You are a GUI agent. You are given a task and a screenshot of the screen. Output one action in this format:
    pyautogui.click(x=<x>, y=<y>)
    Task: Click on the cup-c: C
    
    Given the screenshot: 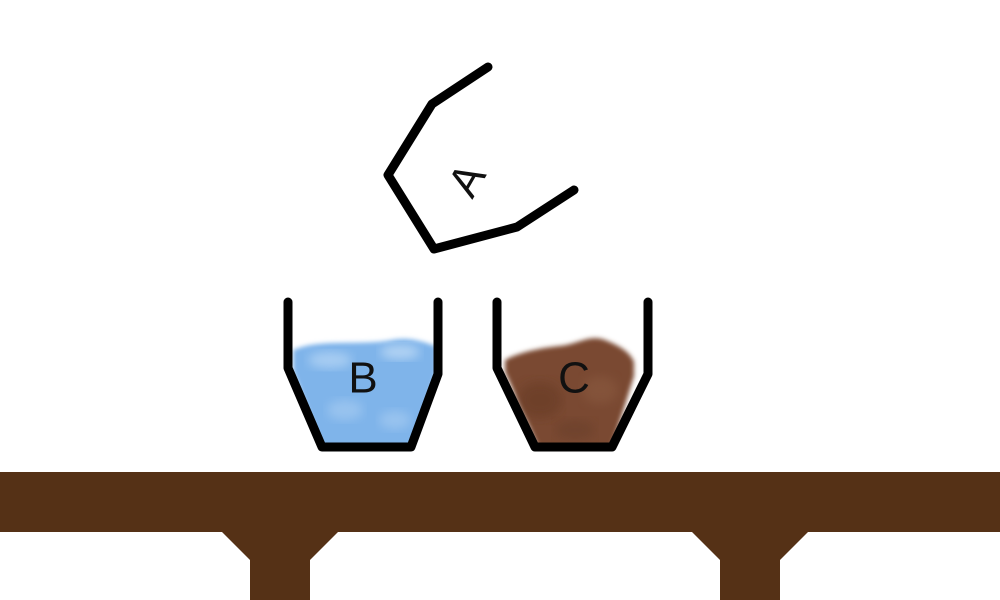 What is the action you would take?
    pyautogui.click(x=572, y=374)
    